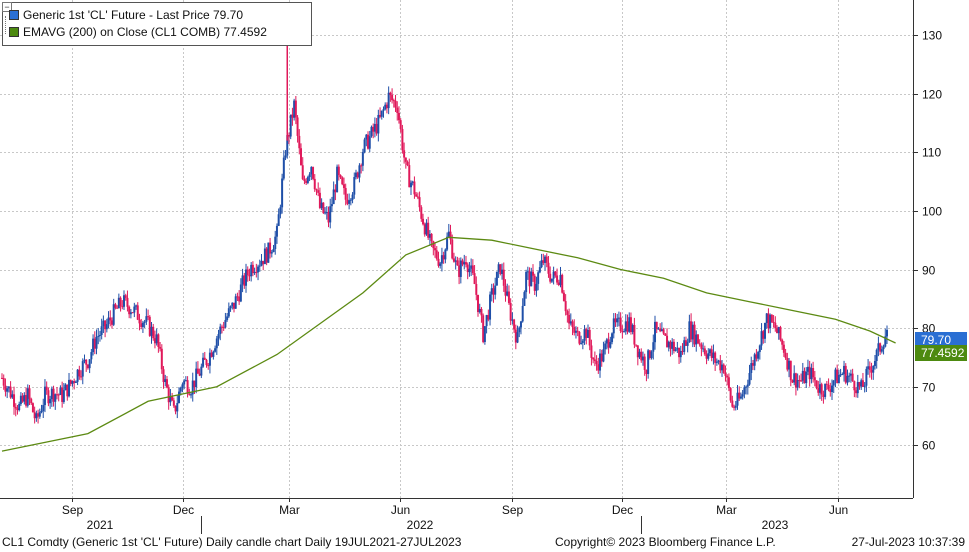 The height and width of the screenshot is (552, 969). I want to click on year-label: 2021, so click(100, 525).